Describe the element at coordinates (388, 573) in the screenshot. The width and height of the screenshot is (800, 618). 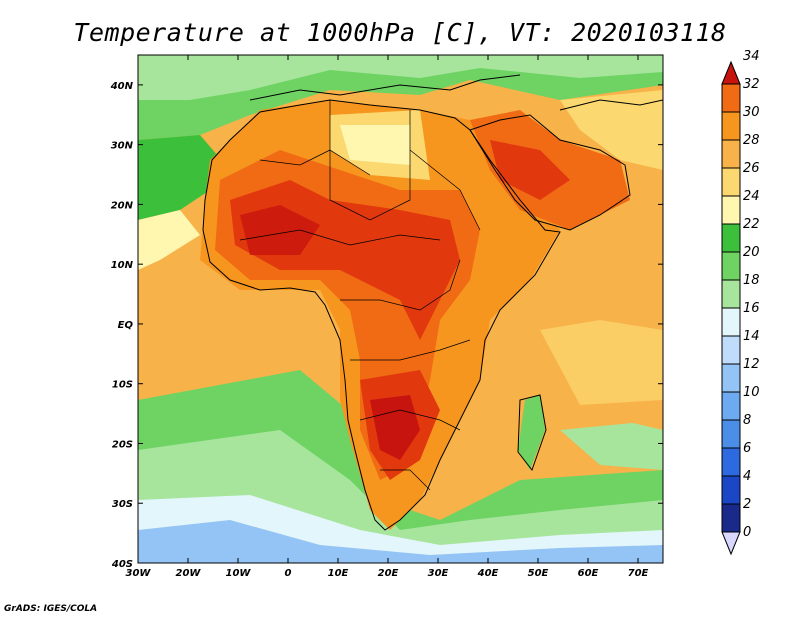
I see `lon-tick-label: 20E` at that location.